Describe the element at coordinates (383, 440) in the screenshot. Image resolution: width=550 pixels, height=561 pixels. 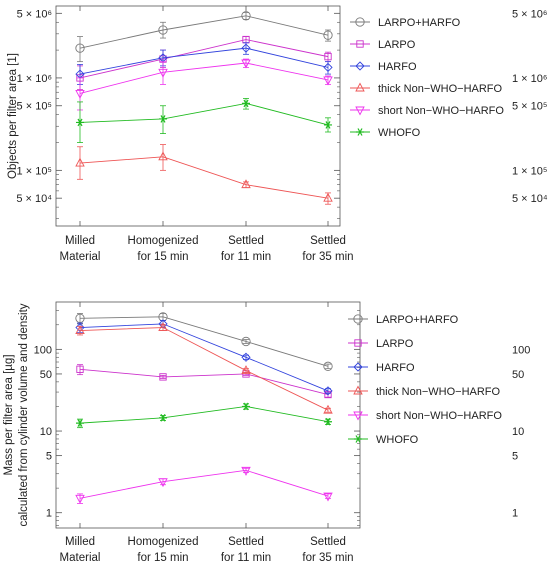
I see `legend-item-whofo: WHOFO` at that location.